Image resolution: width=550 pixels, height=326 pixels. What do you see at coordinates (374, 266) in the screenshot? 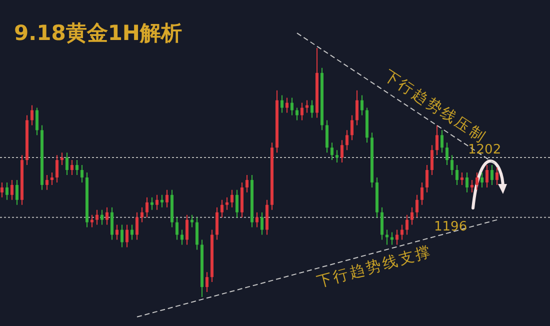
I see `annotation: 下行趋势线支撑` at bounding box center [374, 266].